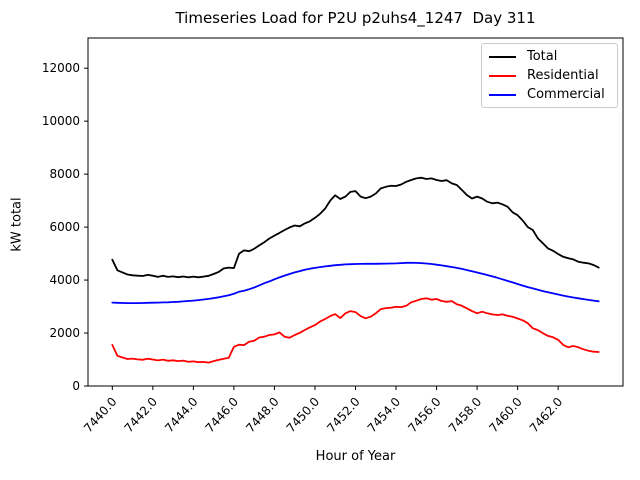  What do you see at coordinates (100, 415) in the screenshot?
I see `x-tick-label: 7440.0` at bounding box center [100, 415].